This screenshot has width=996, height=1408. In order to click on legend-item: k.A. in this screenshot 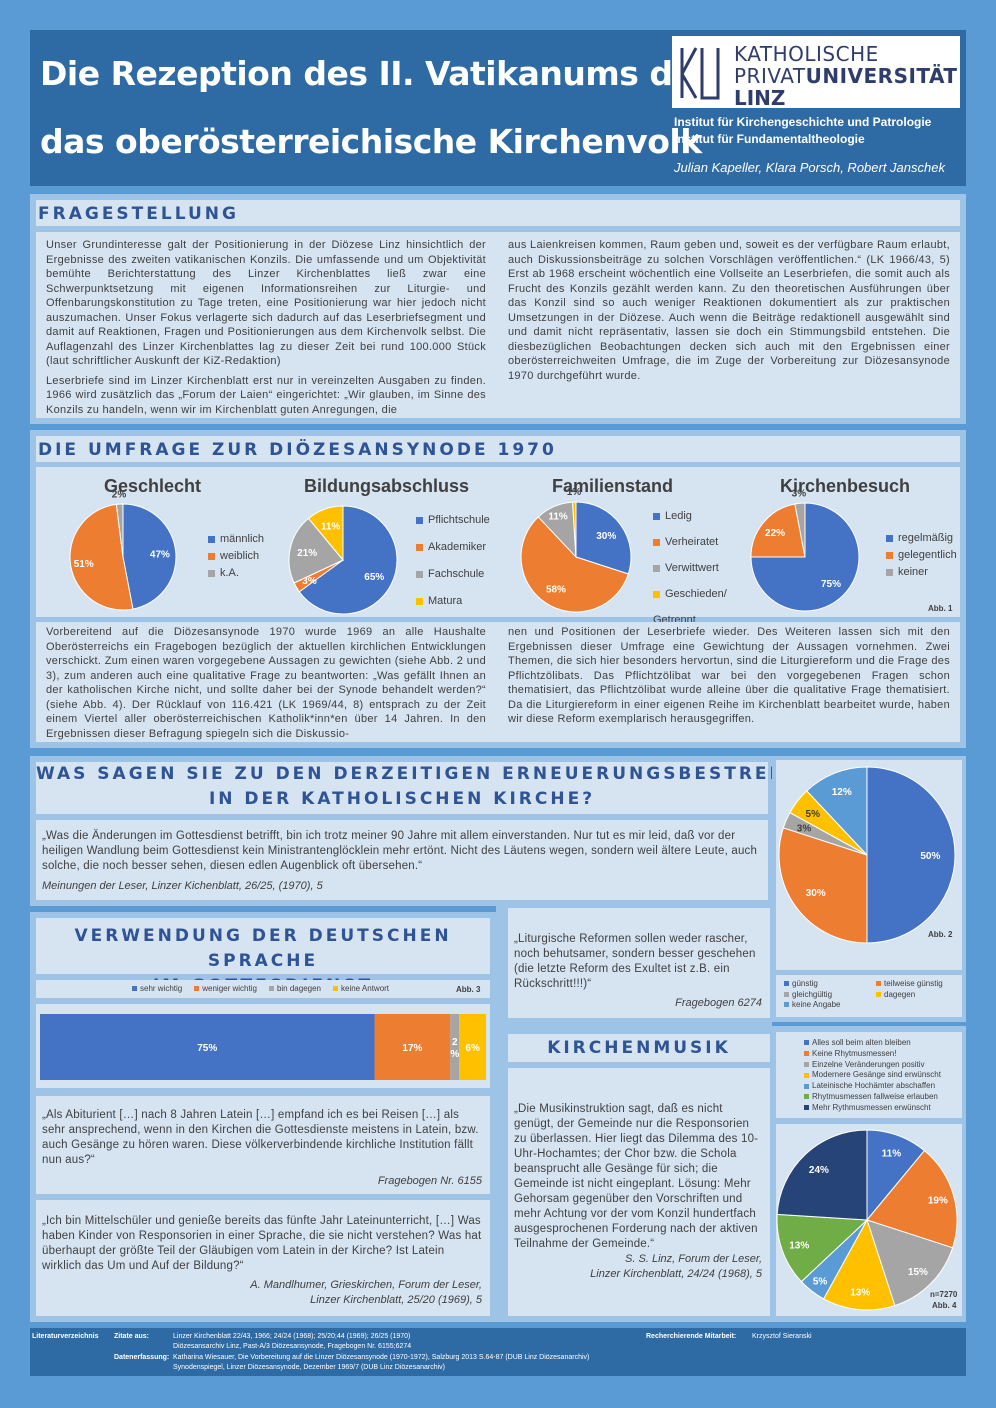, I will do `click(236, 573)`.